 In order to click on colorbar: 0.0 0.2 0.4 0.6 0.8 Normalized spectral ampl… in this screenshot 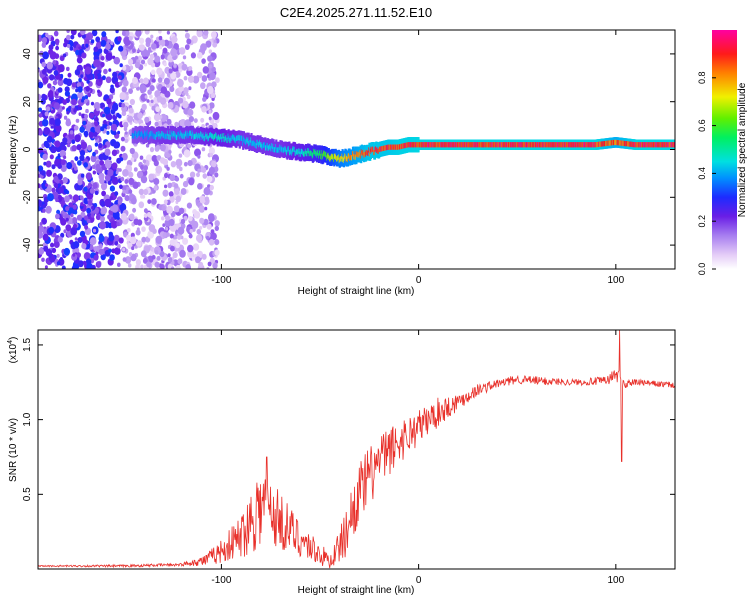, I will do `click(722, 152)`.